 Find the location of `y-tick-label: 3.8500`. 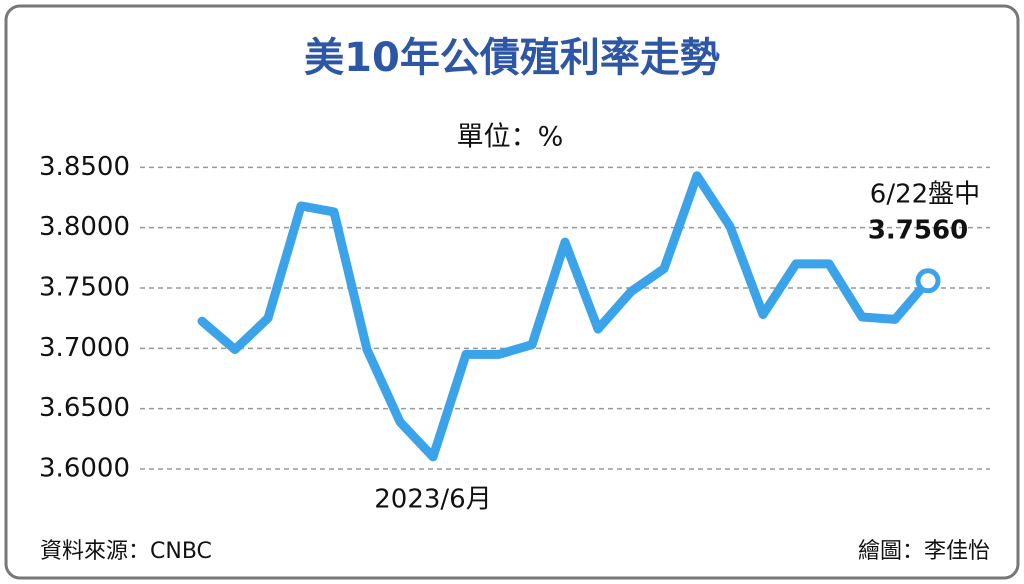

y-tick-label: 3.8500 is located at coordinates (84, 167).